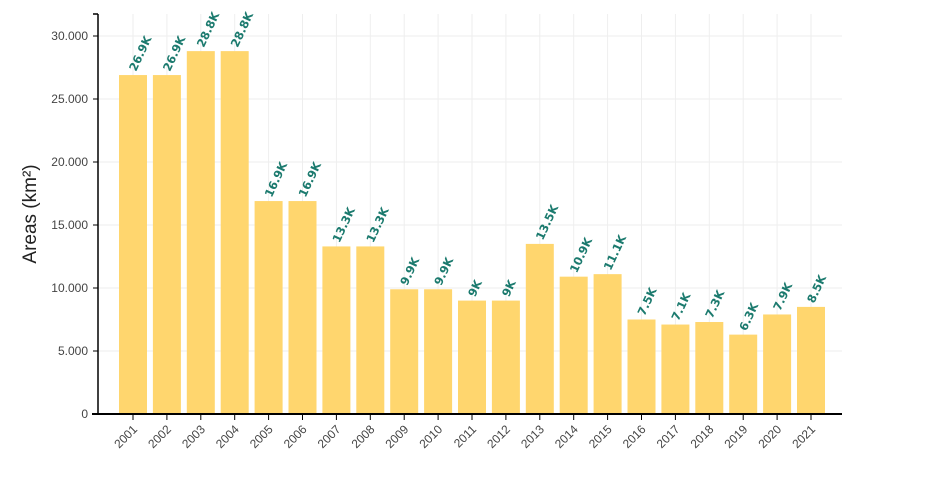  What do you see at coordinates (302, 307) in the screenshot?
I see `bar-2006` at bounding box center [302, 307].